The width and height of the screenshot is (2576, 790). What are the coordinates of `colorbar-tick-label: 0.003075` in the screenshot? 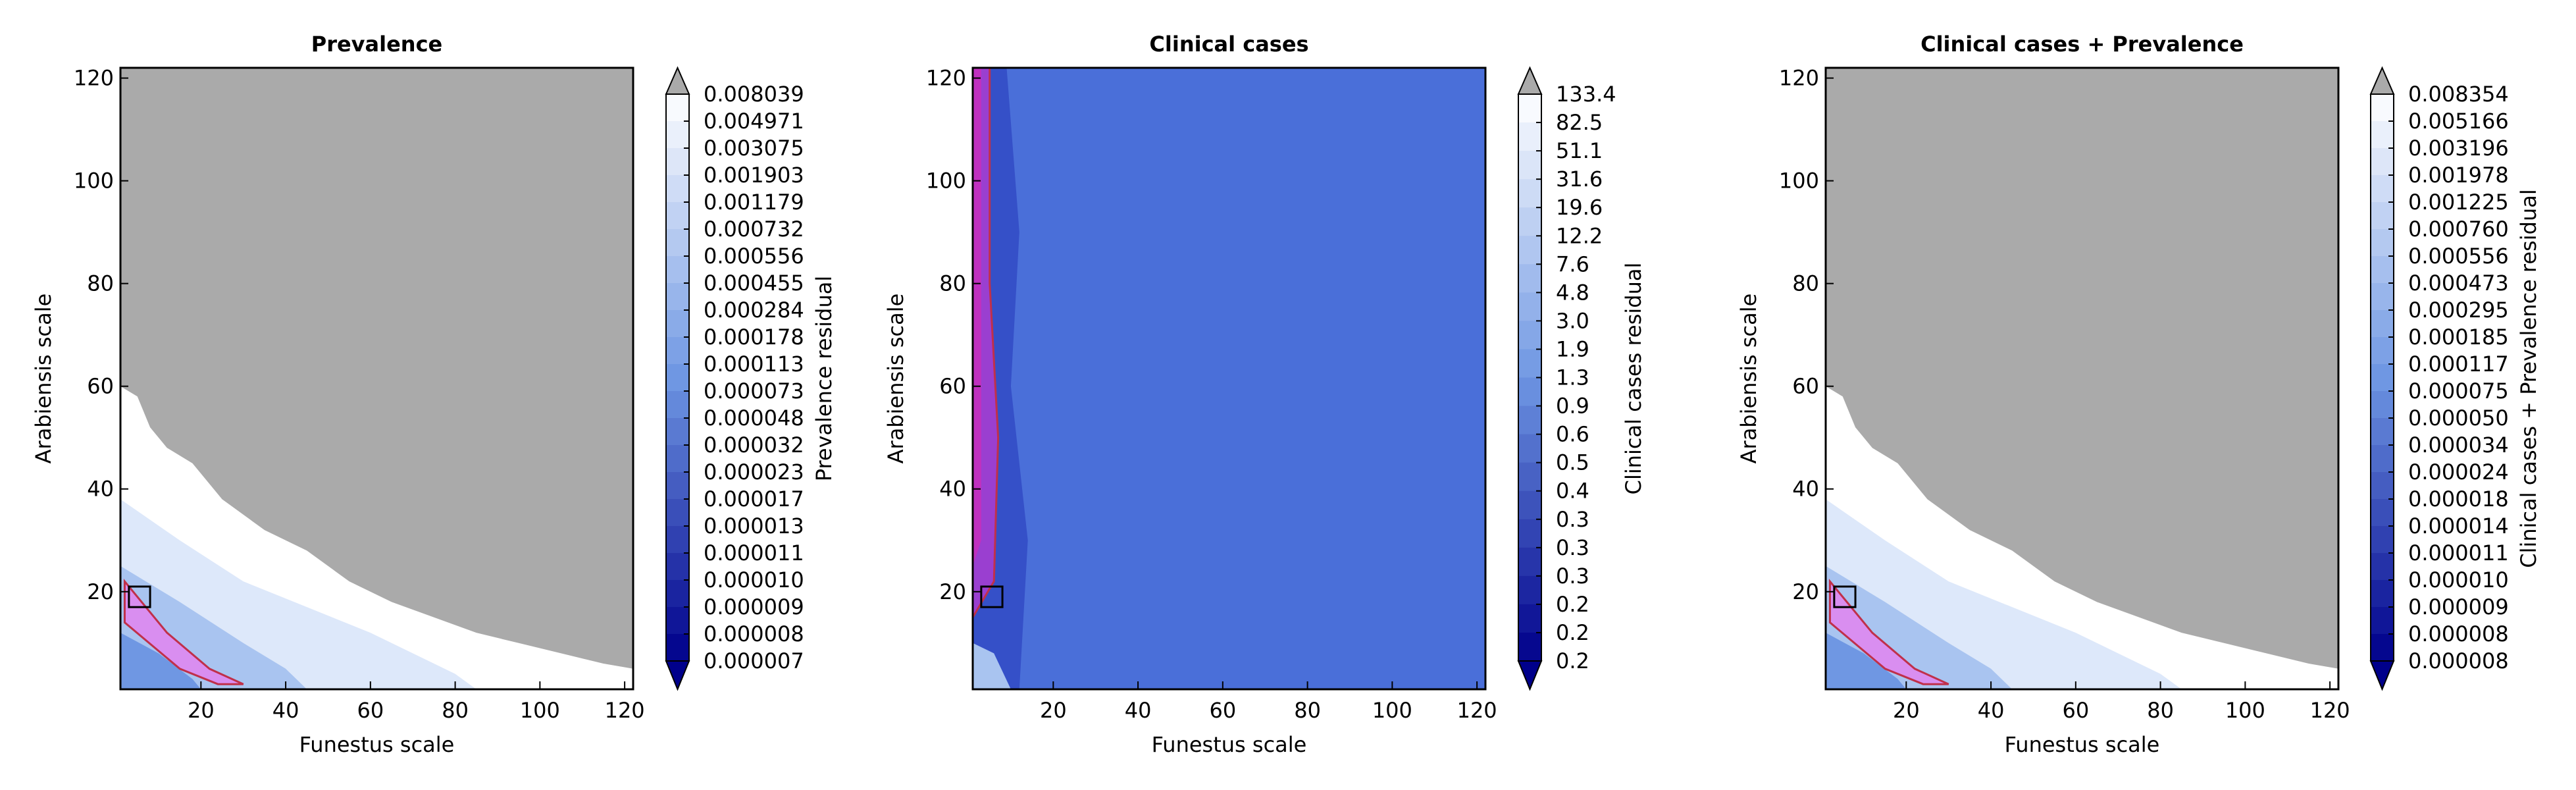 It's located at (754, 148).